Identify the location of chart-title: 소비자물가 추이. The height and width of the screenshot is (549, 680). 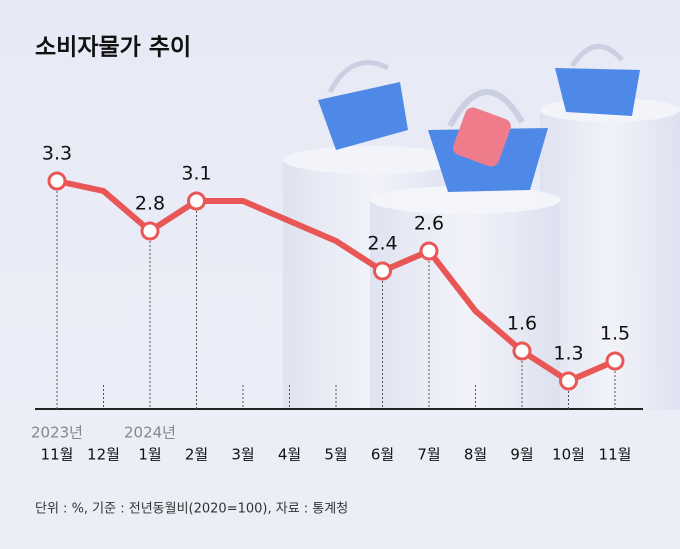
(113, 48).